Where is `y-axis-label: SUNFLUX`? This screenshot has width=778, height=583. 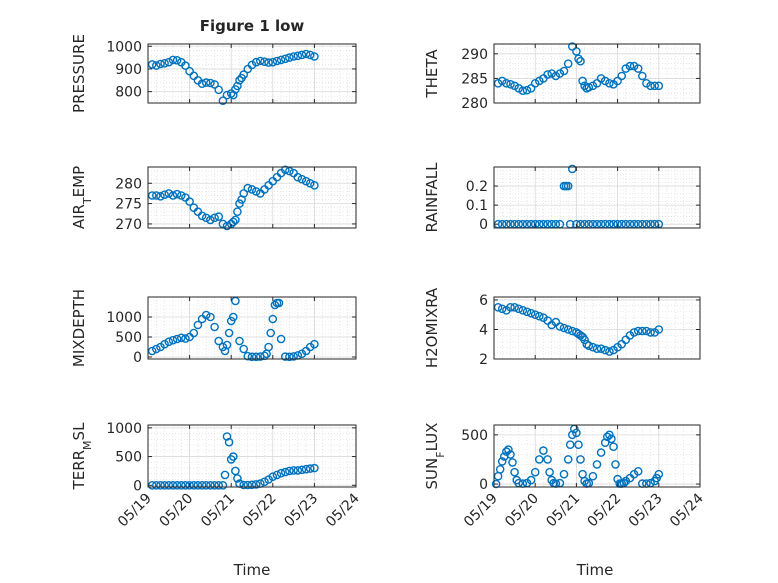 y-axis-label: SUNFLUX is located at coordinates (435, 456).